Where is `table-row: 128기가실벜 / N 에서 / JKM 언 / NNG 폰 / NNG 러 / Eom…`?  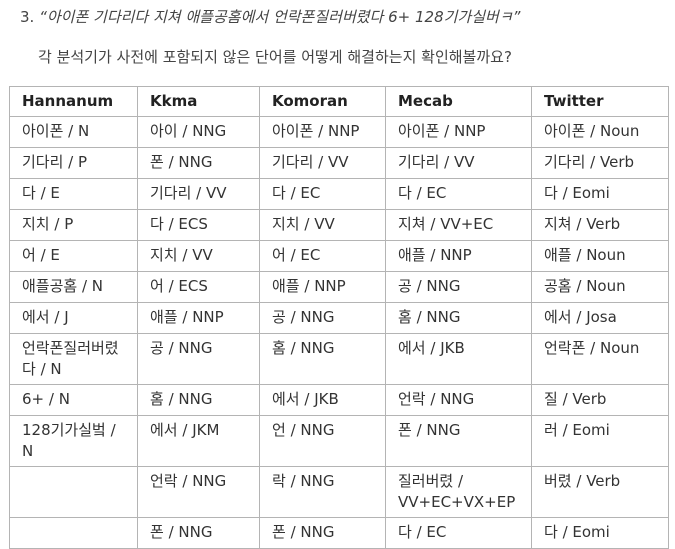 table-row: 128기가실벜 / N 에서 / JKM 언 / NNG 폰 / NNG 러 / Eom… is located at coordinates (339, 441).